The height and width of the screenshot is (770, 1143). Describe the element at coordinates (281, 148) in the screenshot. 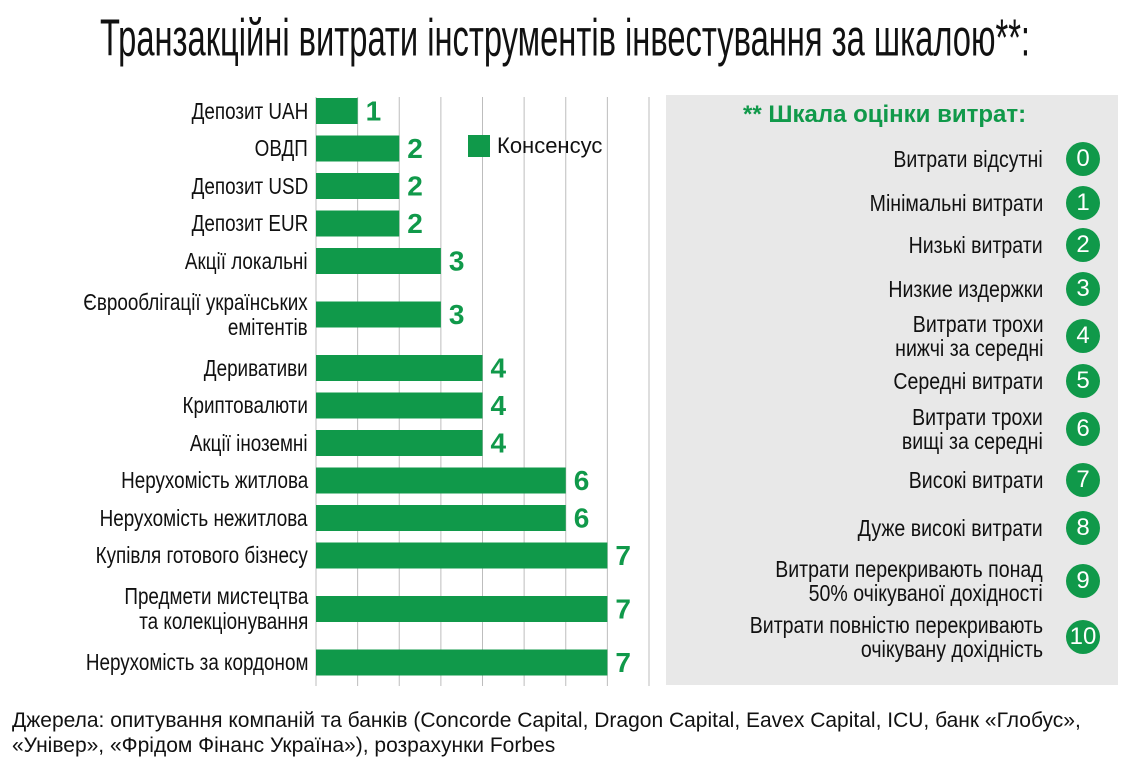

I see `category-label: ОВДП` at that location.